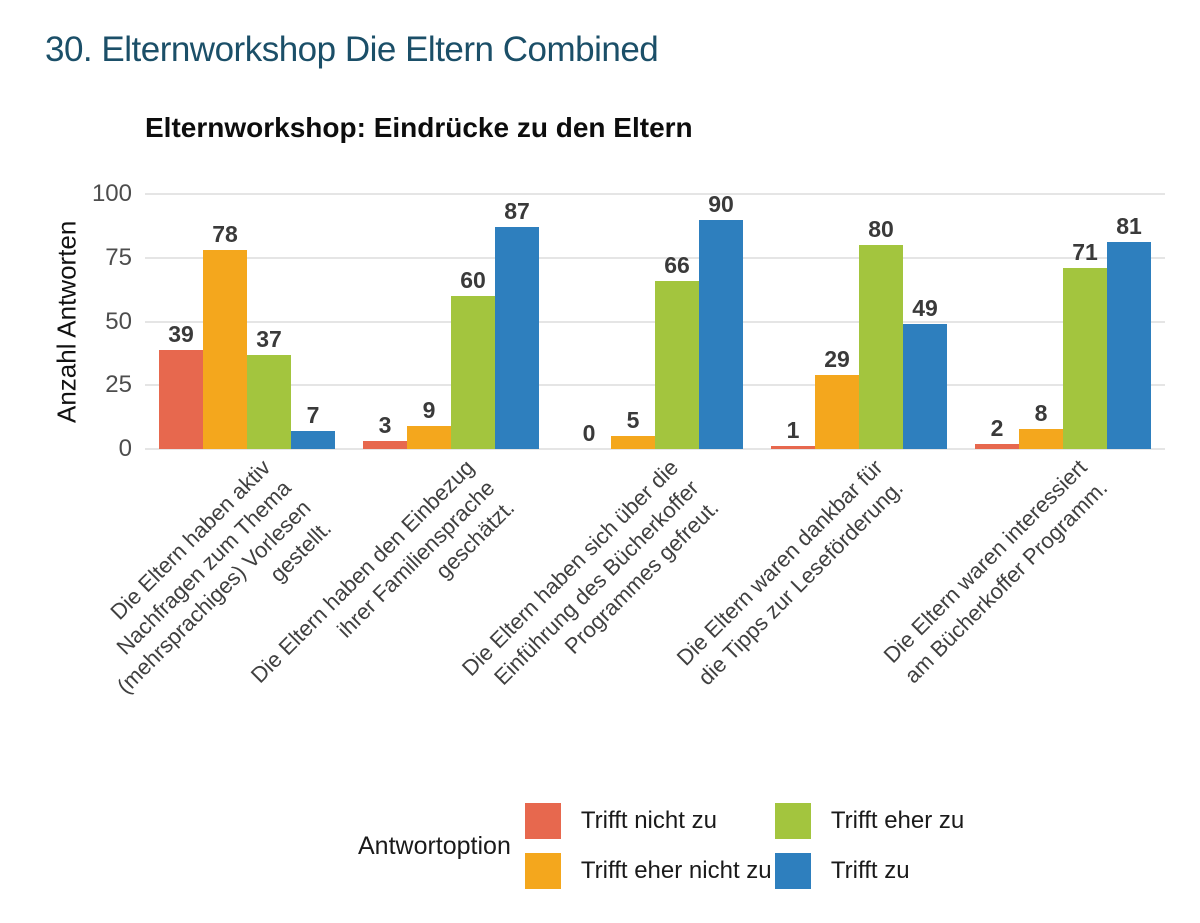  I want to click on legend-item: Trifft zu, so click(869, 871).